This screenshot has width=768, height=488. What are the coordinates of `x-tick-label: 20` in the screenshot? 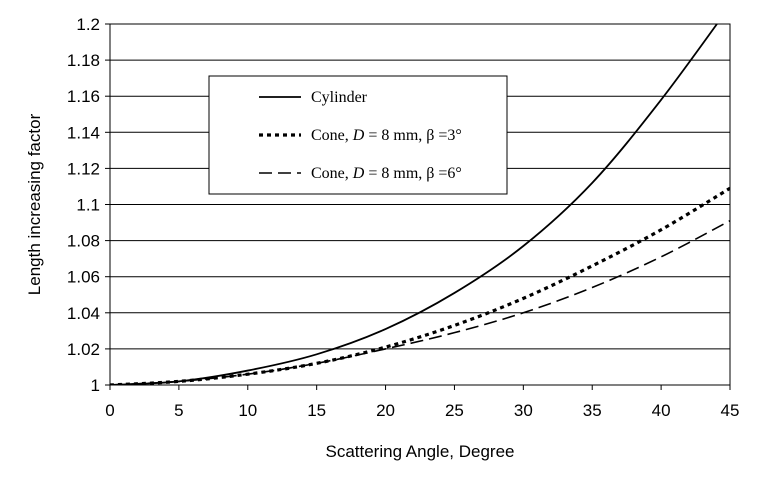 It's located at (385, 410).